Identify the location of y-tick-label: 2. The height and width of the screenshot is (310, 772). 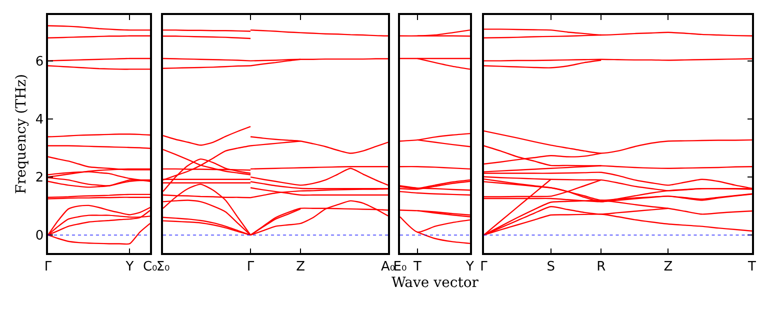
(39, 178).